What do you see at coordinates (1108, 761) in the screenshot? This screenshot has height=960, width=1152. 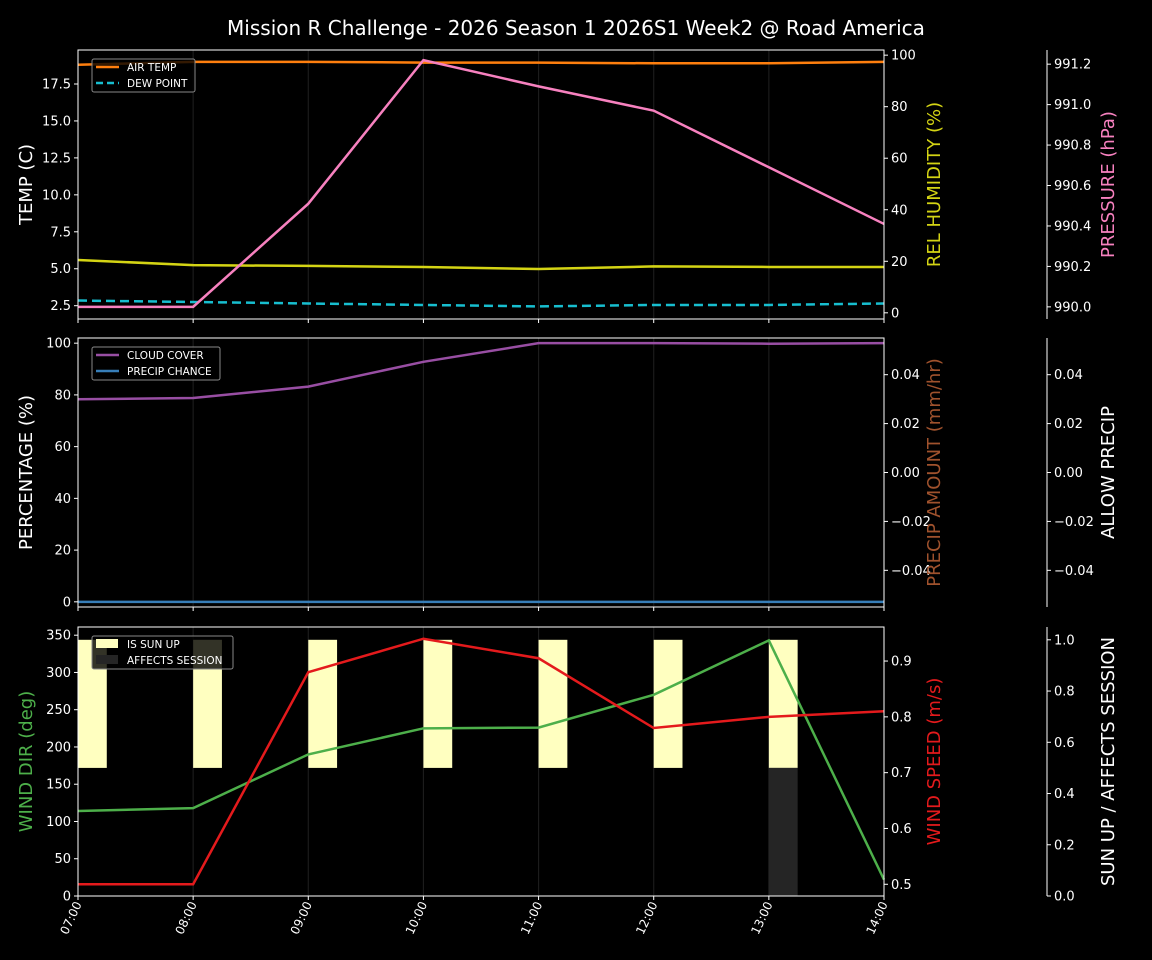 I see `outer-axis-label: SUN UP / AFFECTS SESSION` at bounding box center [1108, 761].